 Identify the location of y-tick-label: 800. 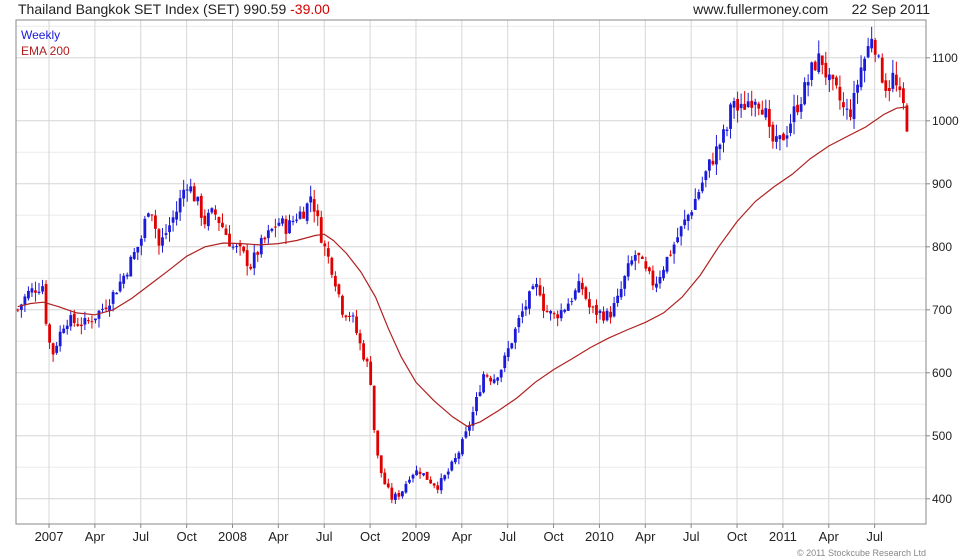
(942, 247).